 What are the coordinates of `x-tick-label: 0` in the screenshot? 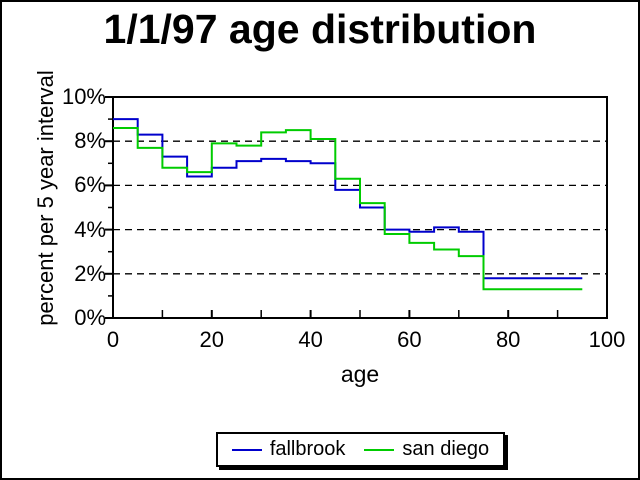 It's located at (113, 339).